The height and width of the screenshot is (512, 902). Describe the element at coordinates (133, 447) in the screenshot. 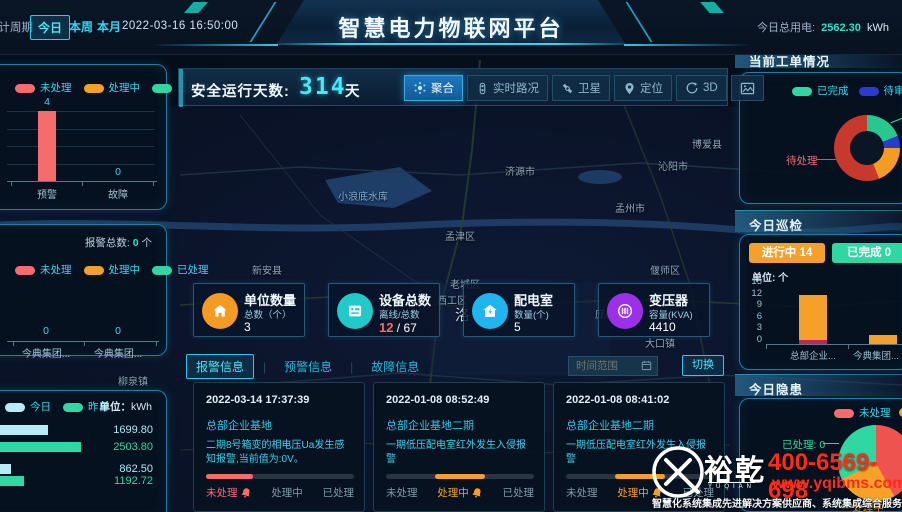

I see `hbar-value: 2503.80` at that location.